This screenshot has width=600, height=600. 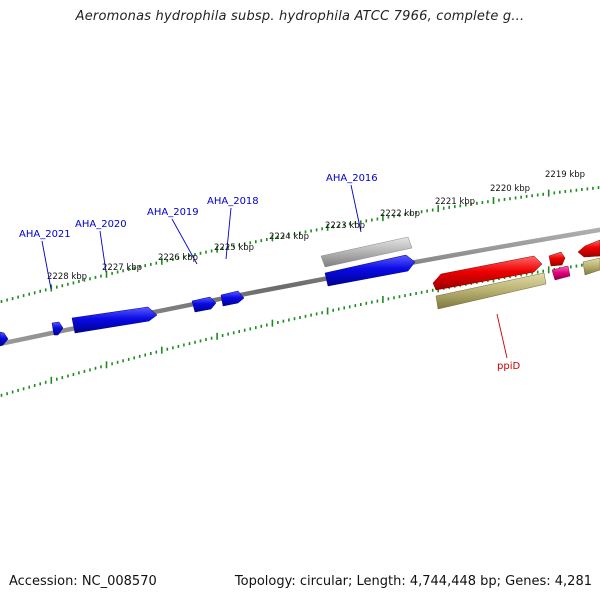 What do you see at coordinates (455, 202) in the screenshot?
I see `kbp-label: 2221 kbp` at bounding box center [455, 202].